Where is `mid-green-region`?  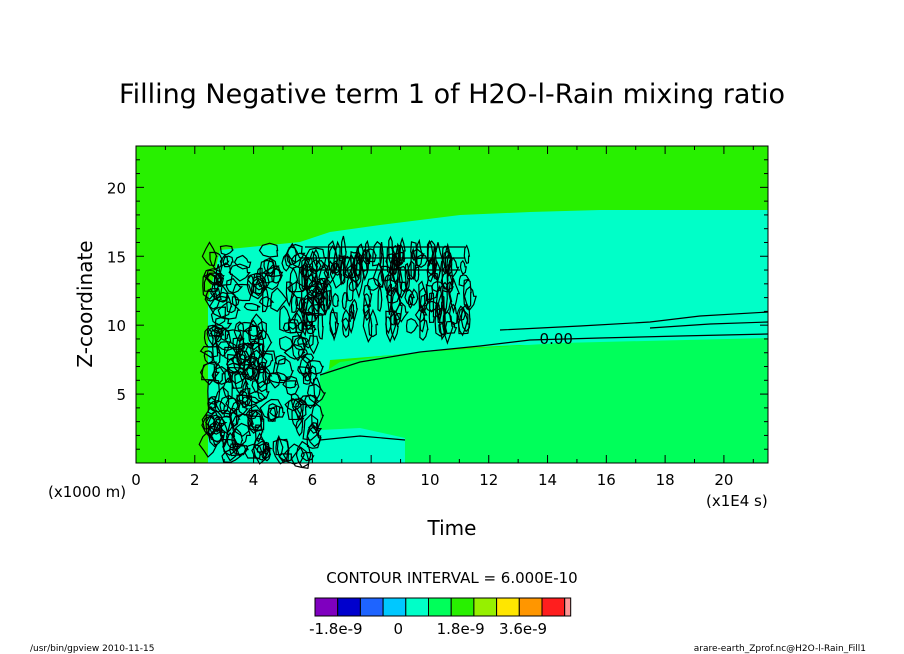
mid-green-region is located at coordinates (544, 400).